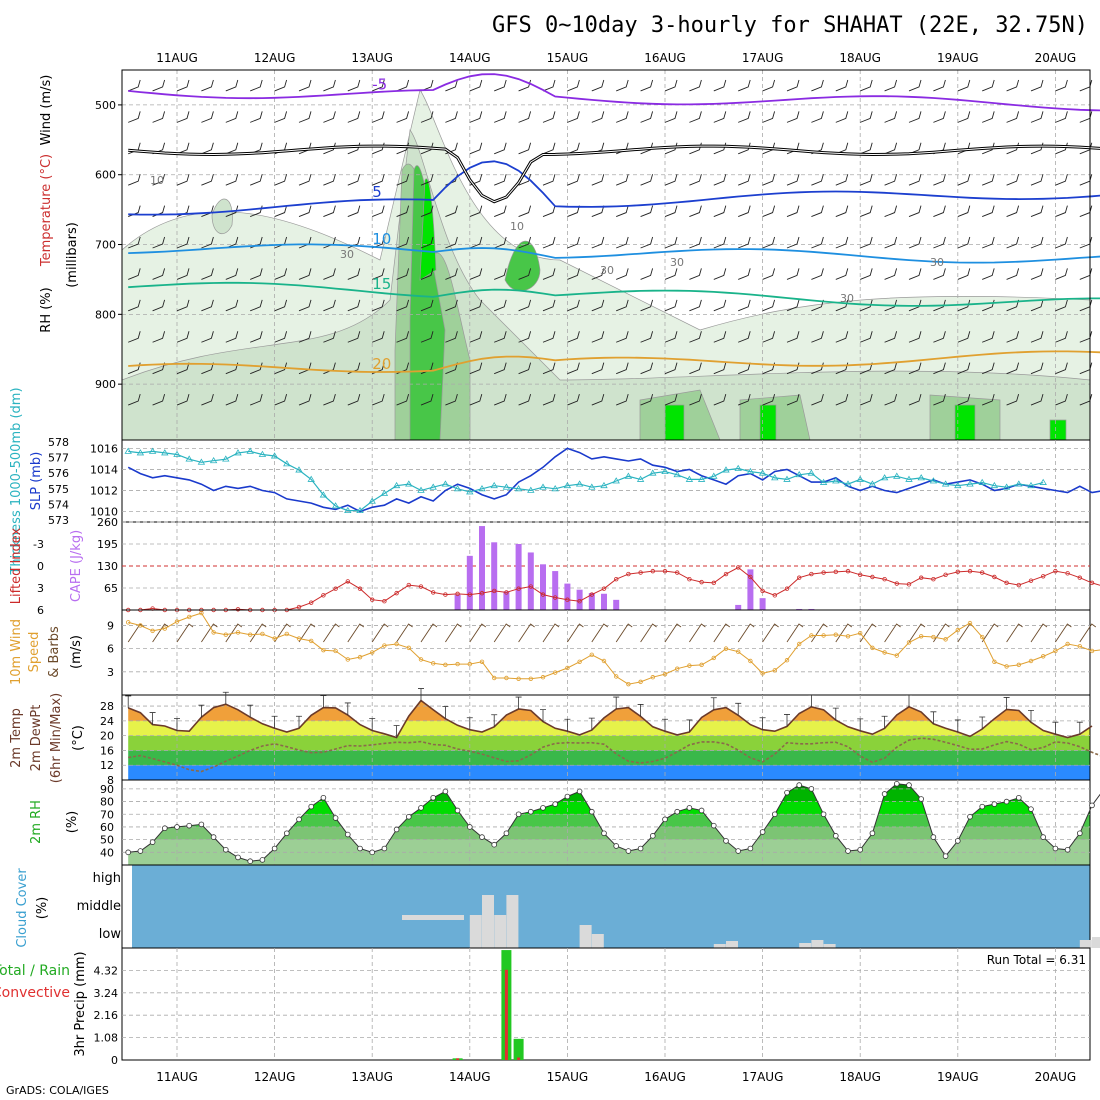  What do you see at coordinates (372, 58) in the screenshot?
I see `top-date-label: 13AUG` at bounding box center [372, 58].